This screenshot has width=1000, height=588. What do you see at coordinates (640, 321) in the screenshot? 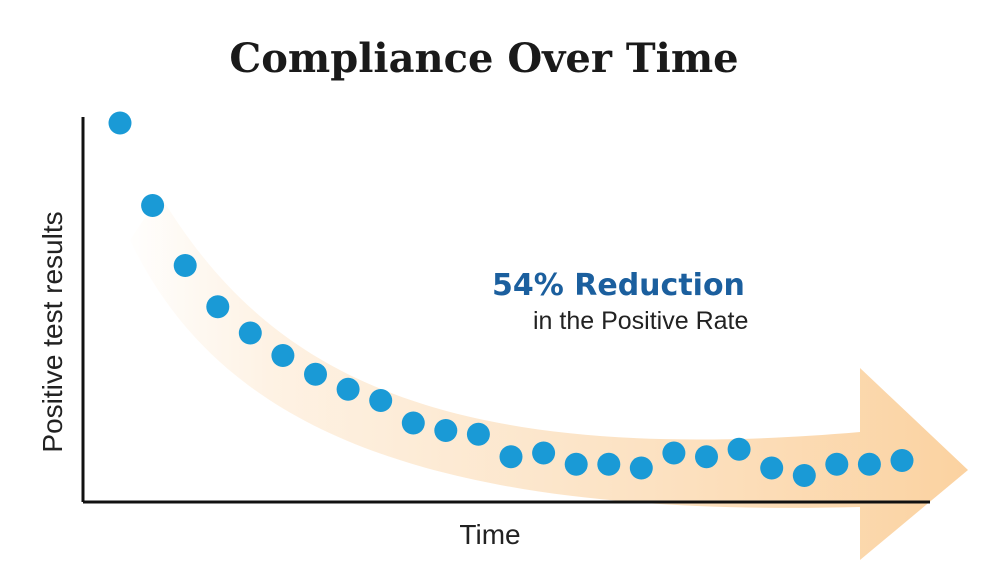
I see `annotation-subtext: in the Positive Rate` at bounding box center [640, 321].